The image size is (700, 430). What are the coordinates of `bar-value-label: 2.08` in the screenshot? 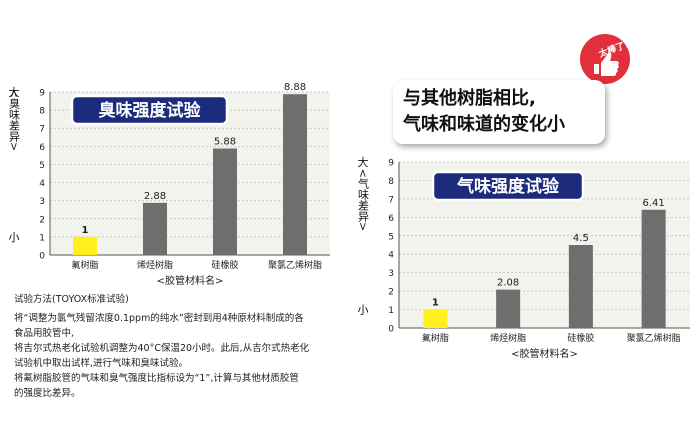 It's located at (508, 283).